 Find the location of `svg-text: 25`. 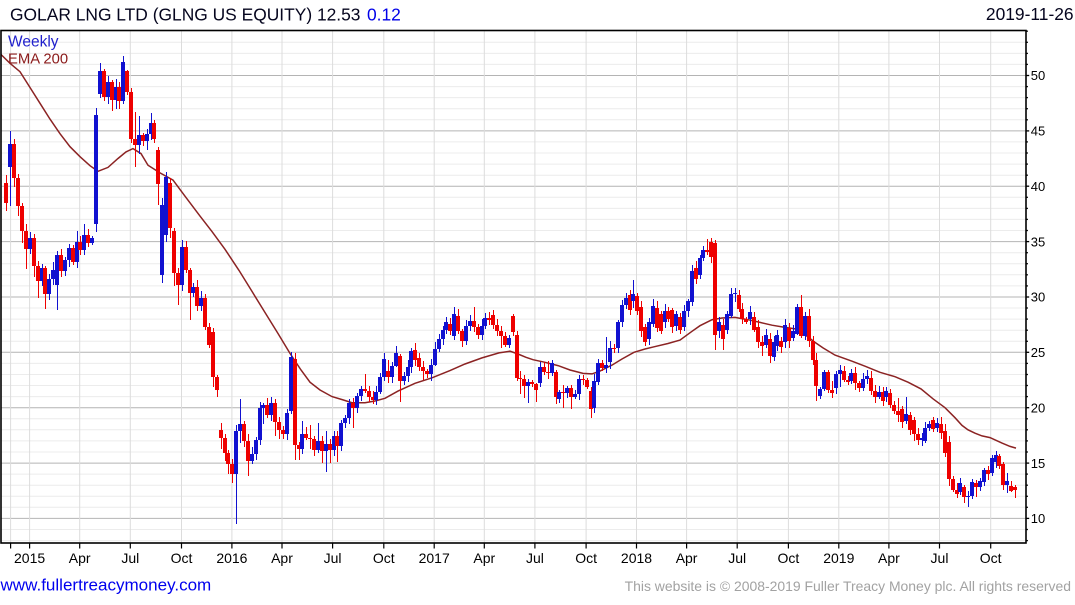

svg-text: 25 is located at coordinates (1038, 352).